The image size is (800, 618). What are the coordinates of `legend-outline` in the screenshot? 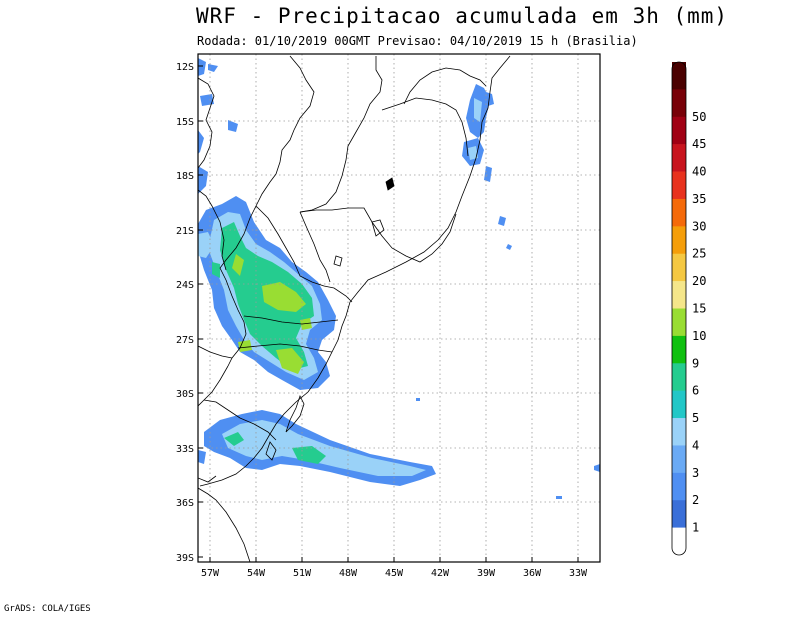 It's located at (679, 308).